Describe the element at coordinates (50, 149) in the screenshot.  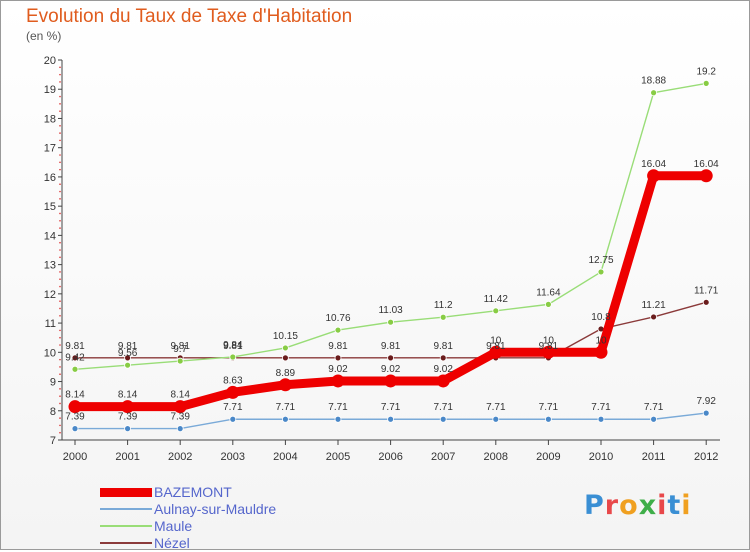
I see `y-tick-label: 17` at that location.